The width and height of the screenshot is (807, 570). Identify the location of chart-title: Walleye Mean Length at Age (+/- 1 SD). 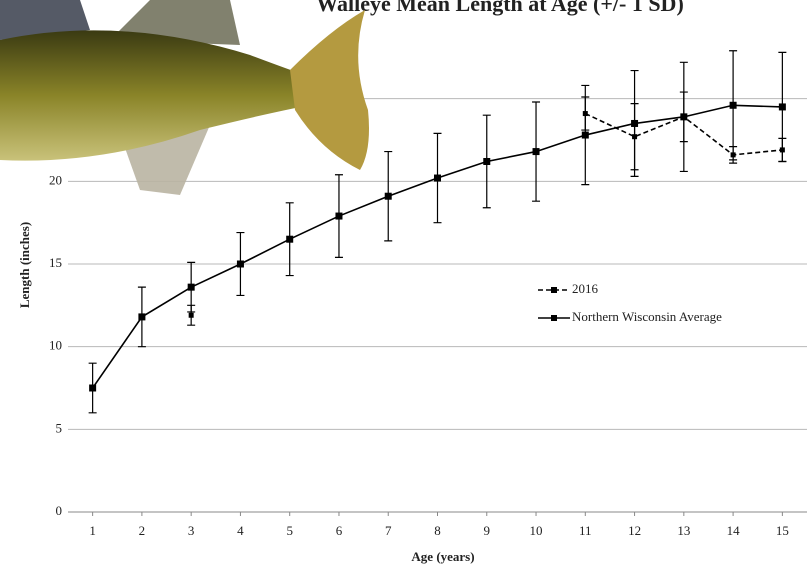
(500, 8).